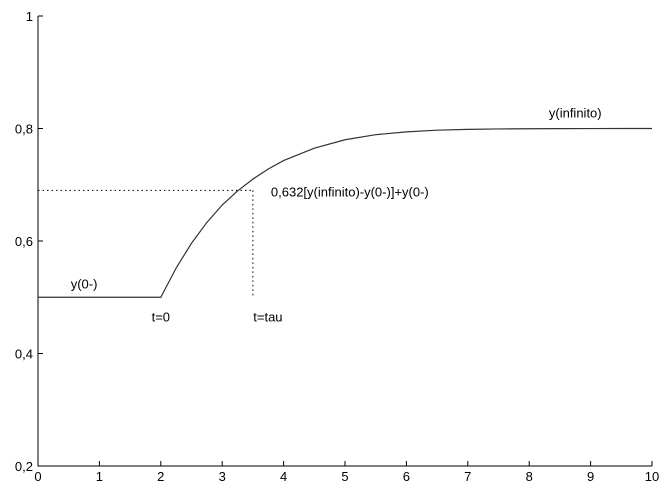  What do you see at coordinates (37, 476) in the screenshot?
I see `x-tick-label: 0` at bounding box center [37, 476].